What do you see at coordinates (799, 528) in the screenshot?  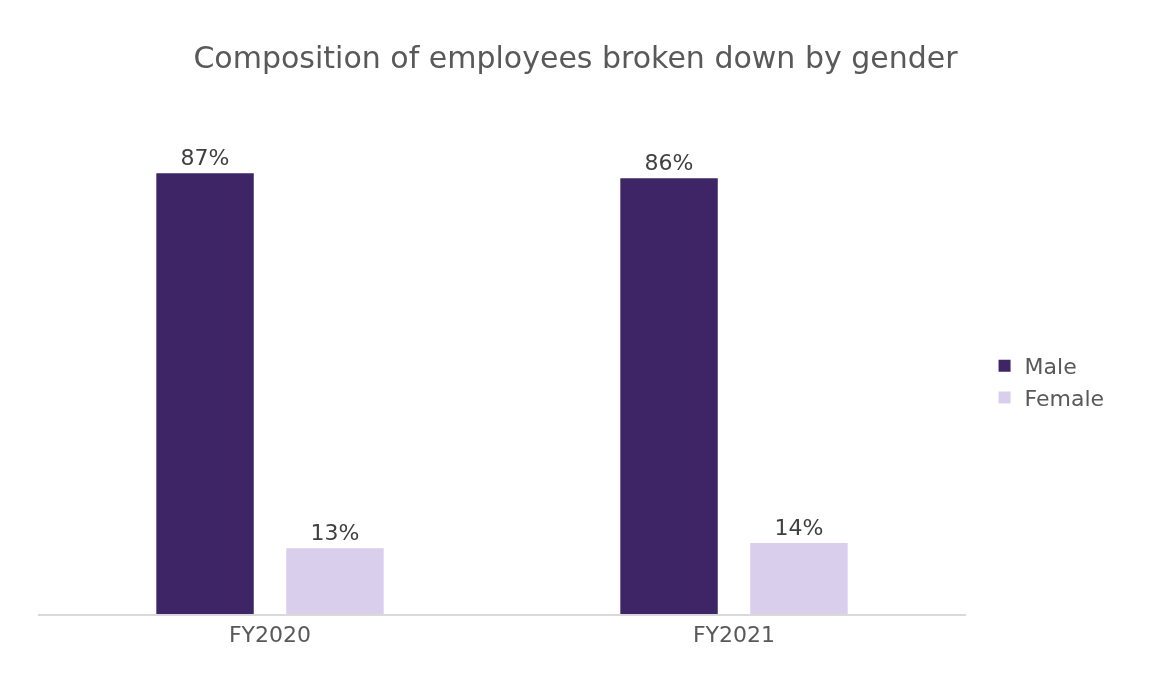 I see `data-label: 14%` at bounding box center [799, 528].